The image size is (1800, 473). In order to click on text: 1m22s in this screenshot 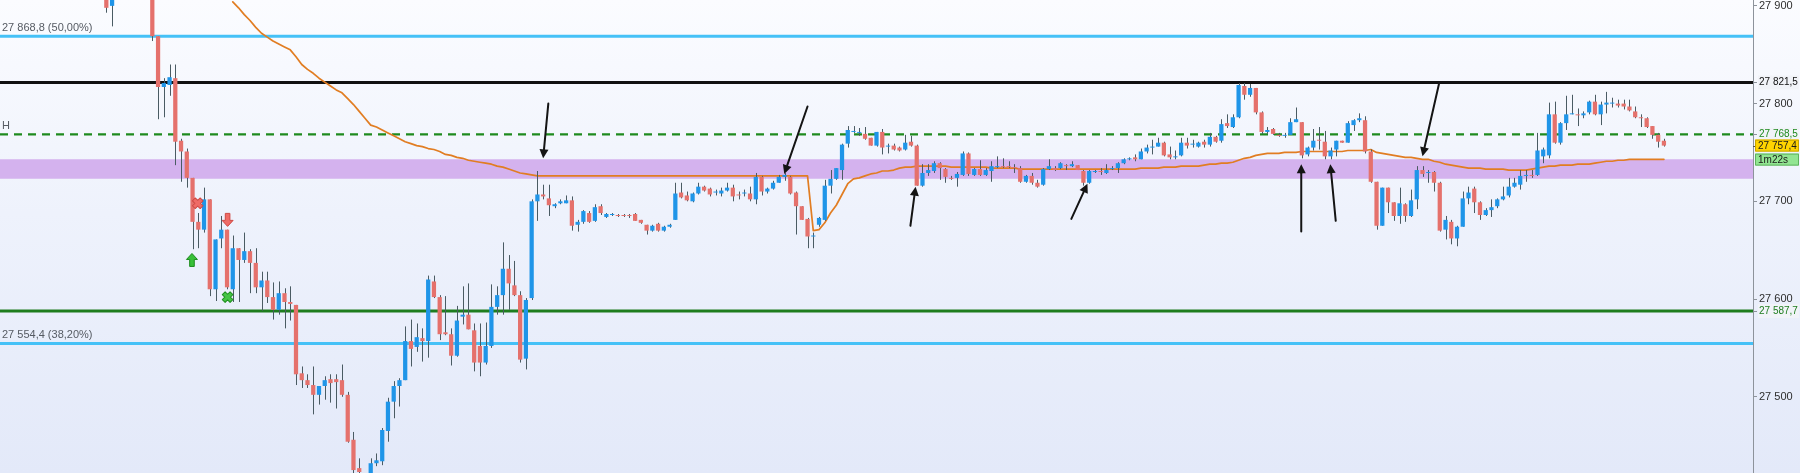, I will do `click(1773, 159)`.